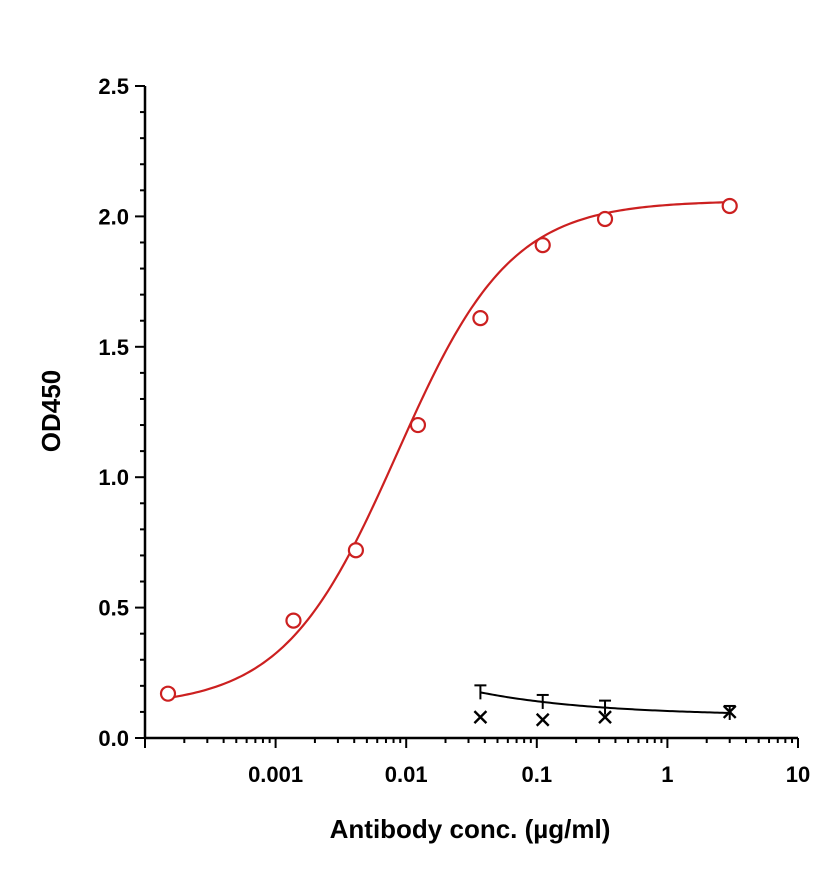  I want to click on x-ticks: 0.001 0.01 0.1 1 10, so click(477, 762).